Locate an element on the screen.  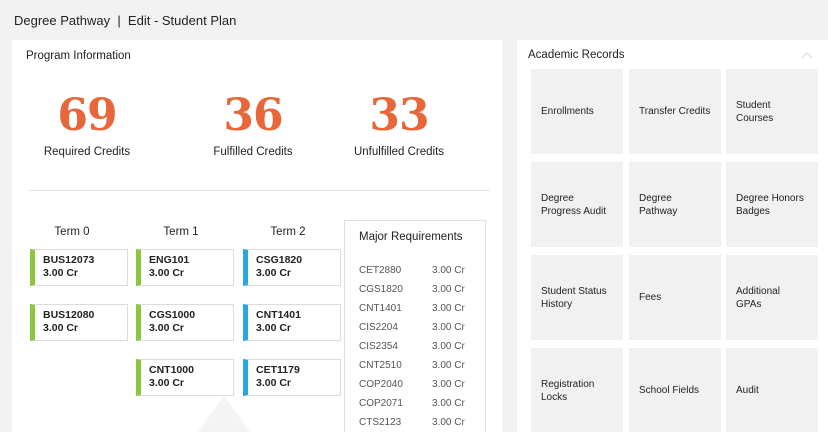
course-card: CET1179 3.00 Cr is located at coordinates (292, 377).